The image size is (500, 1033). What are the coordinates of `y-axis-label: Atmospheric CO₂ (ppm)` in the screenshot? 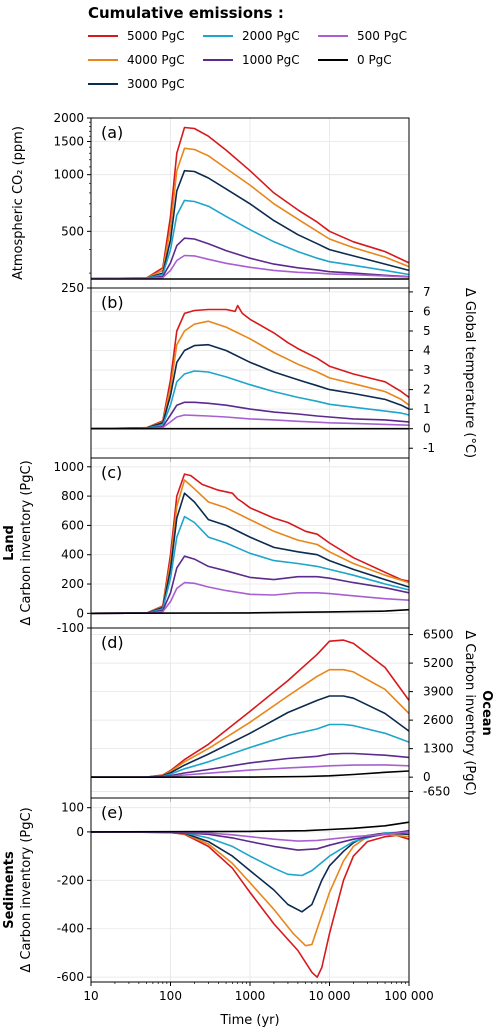 It's located at (18, 203).